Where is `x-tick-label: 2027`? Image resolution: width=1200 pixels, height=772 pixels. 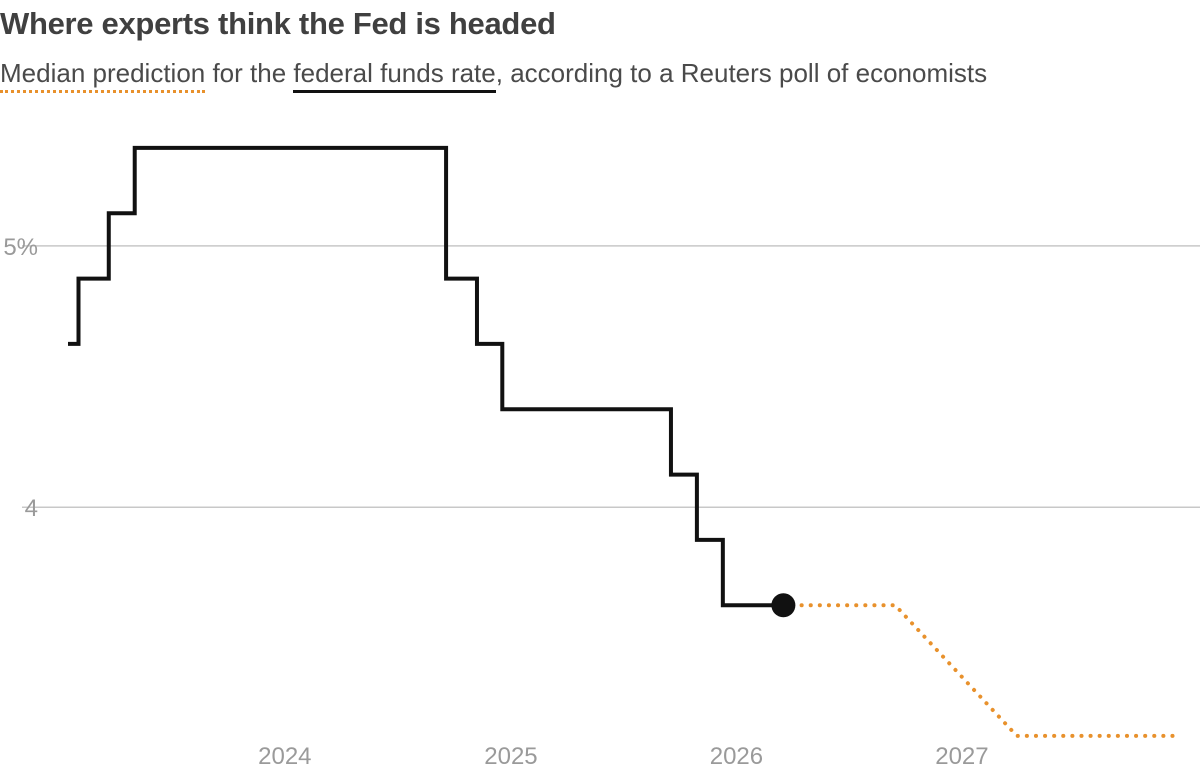
x-tick-label: 2027 is located at coordinates (961, 756).